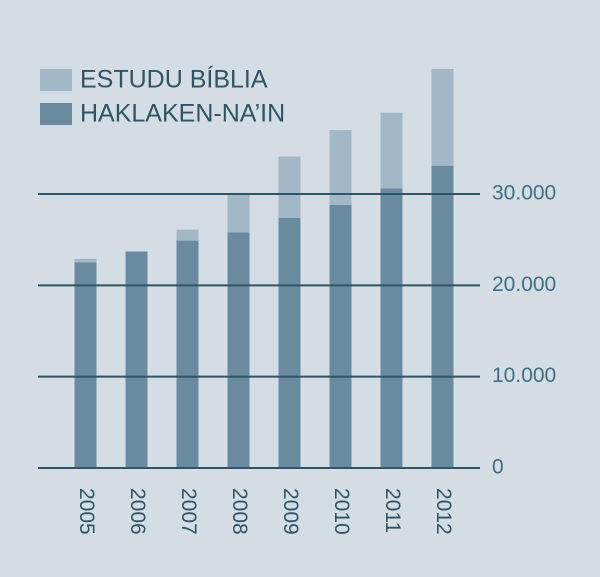 Image resolution: width=600 pixels, height=577 pixels. I want to click on x-tick-label: 2005, so click(86, 511).